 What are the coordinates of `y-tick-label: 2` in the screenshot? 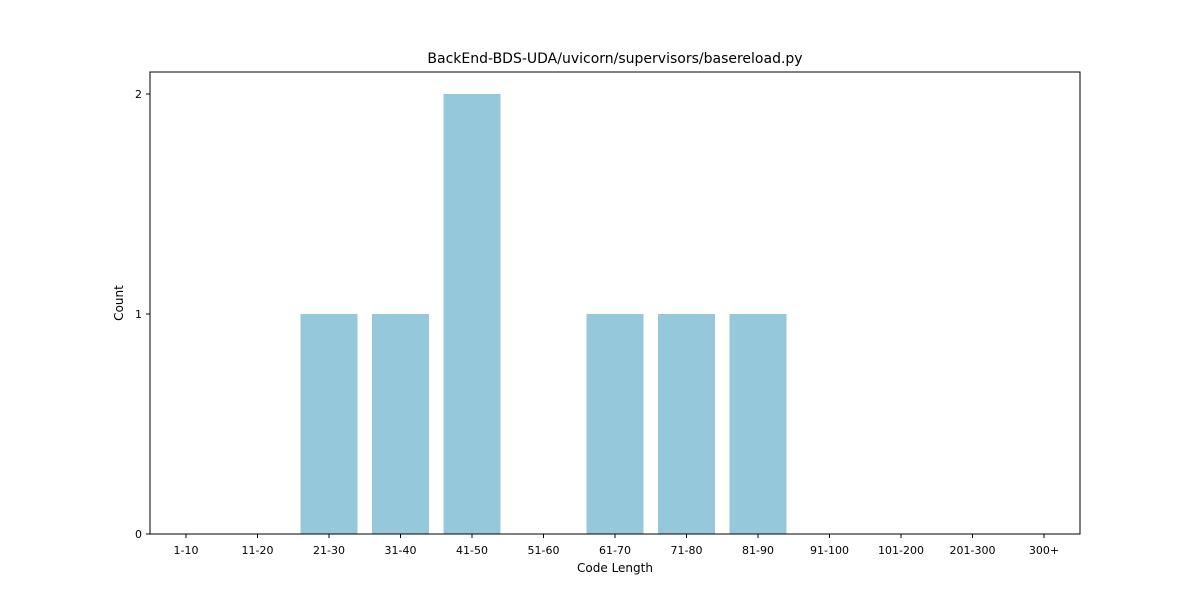 It's located at (138, 94).